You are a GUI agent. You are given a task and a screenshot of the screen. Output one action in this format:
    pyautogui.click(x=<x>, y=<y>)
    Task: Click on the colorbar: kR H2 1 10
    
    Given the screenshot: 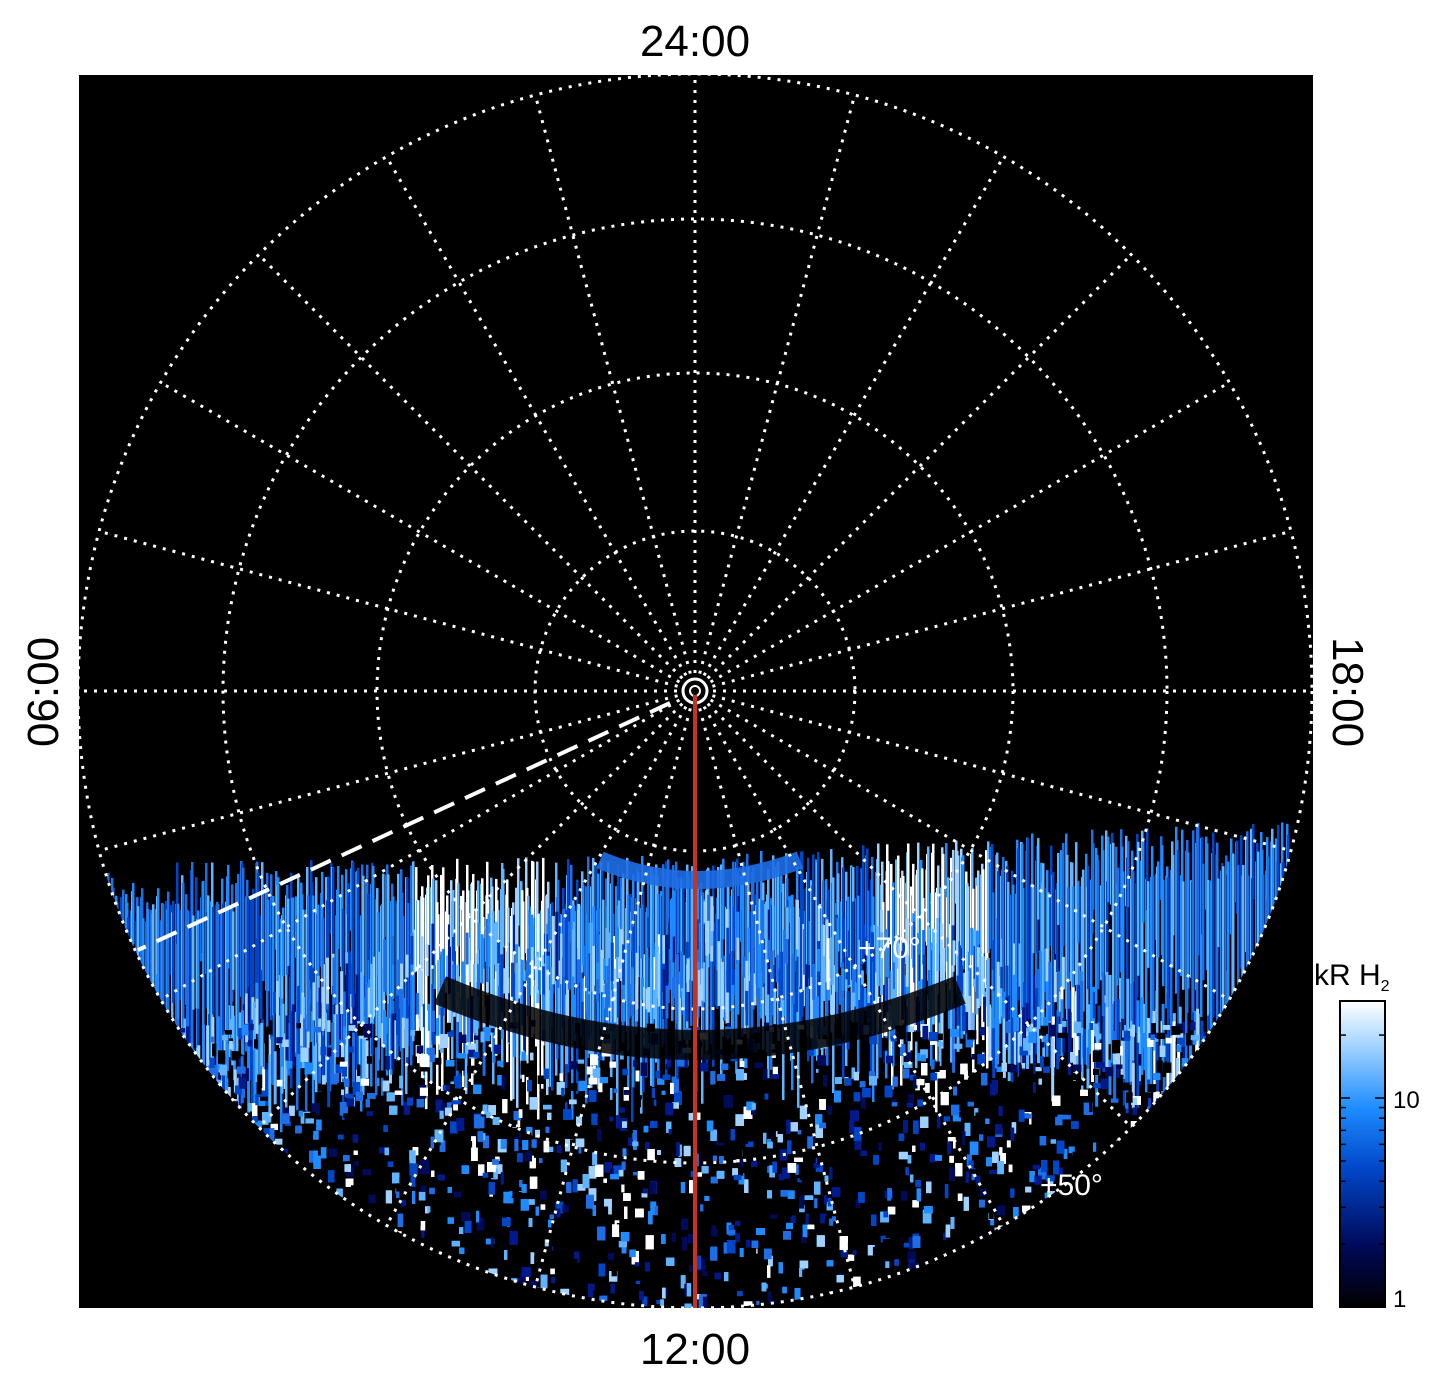 What is the action you would take?
    pyautogui.click(x=1367, y=1136)
    